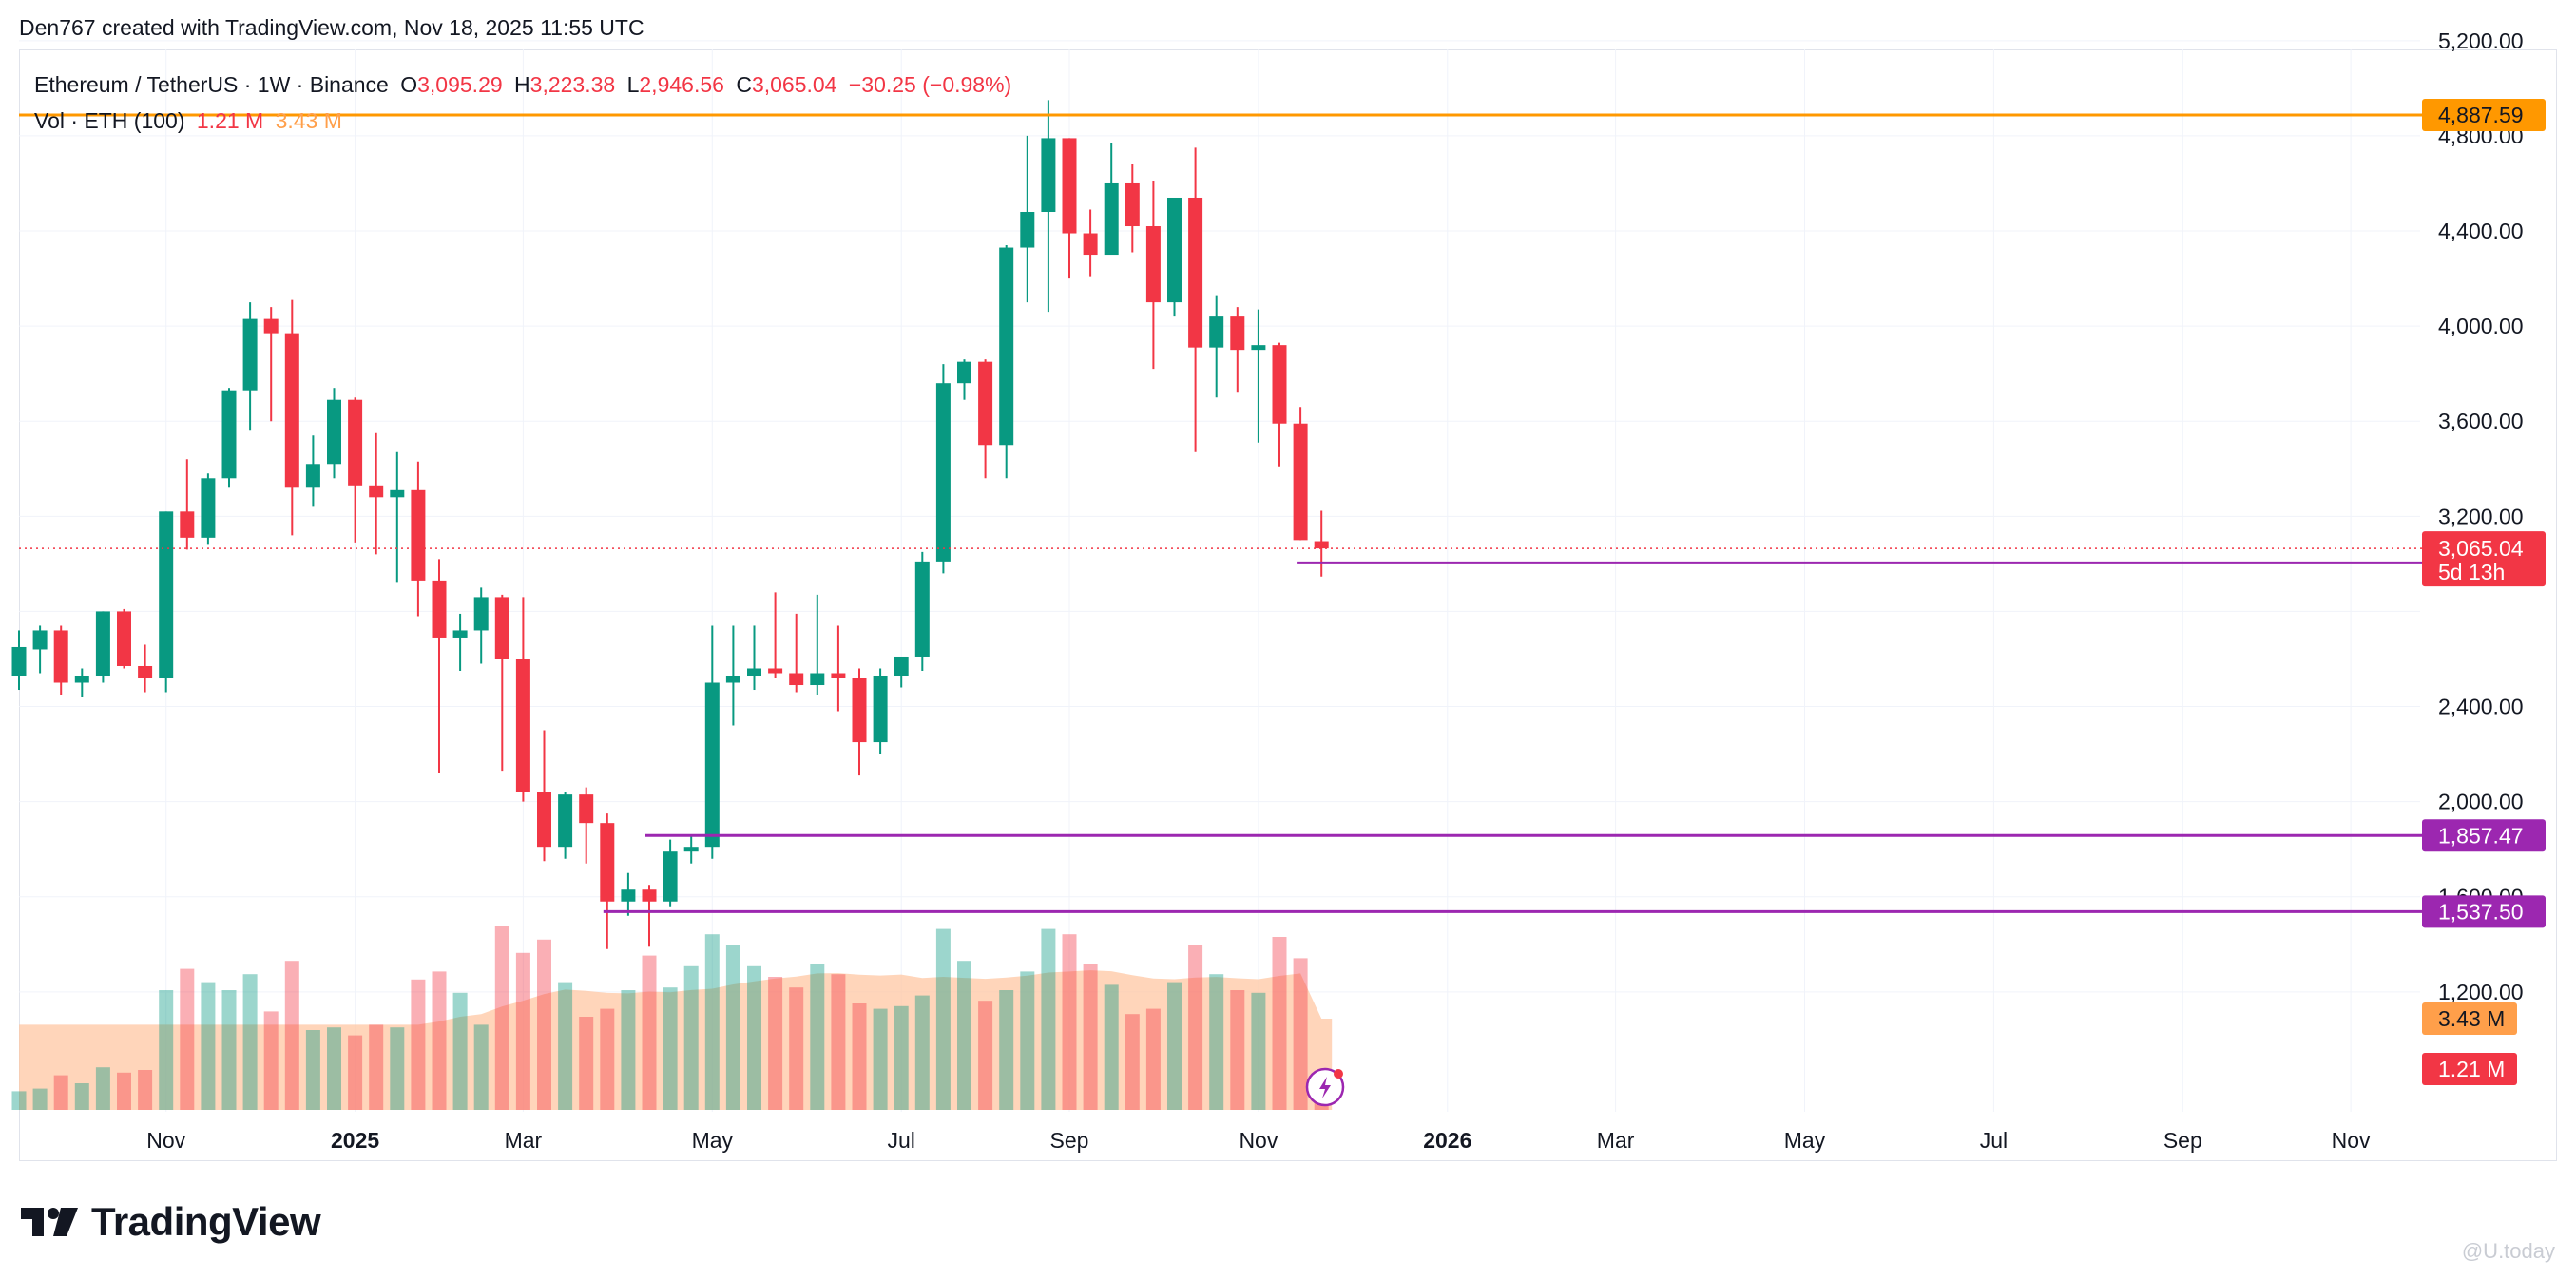 The image size is (2576, 1279). What do you see at coordinates (1325, 1087) in the screenshot?
I see `lightning-bolt-shape` at bounding box center [1325, 1087].